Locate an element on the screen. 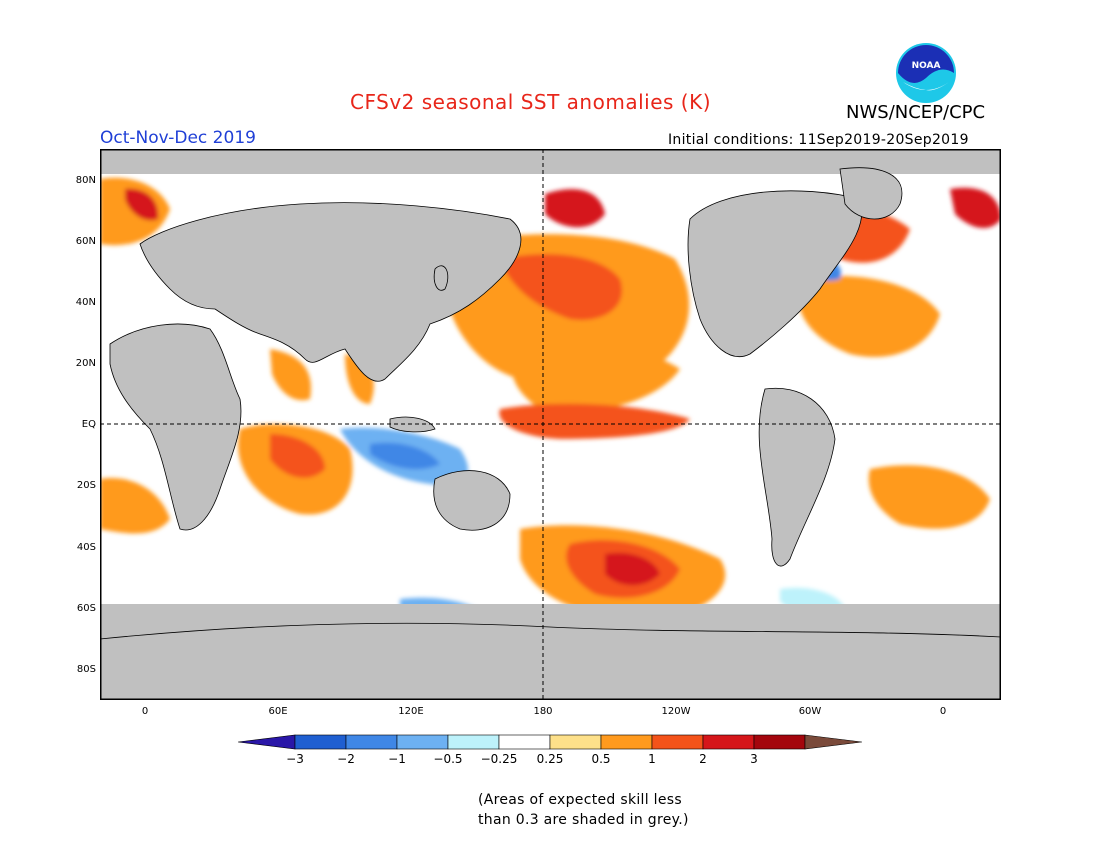 The image size is (1100, 850). lat-label: 40S is located at coordinates (86, 547).